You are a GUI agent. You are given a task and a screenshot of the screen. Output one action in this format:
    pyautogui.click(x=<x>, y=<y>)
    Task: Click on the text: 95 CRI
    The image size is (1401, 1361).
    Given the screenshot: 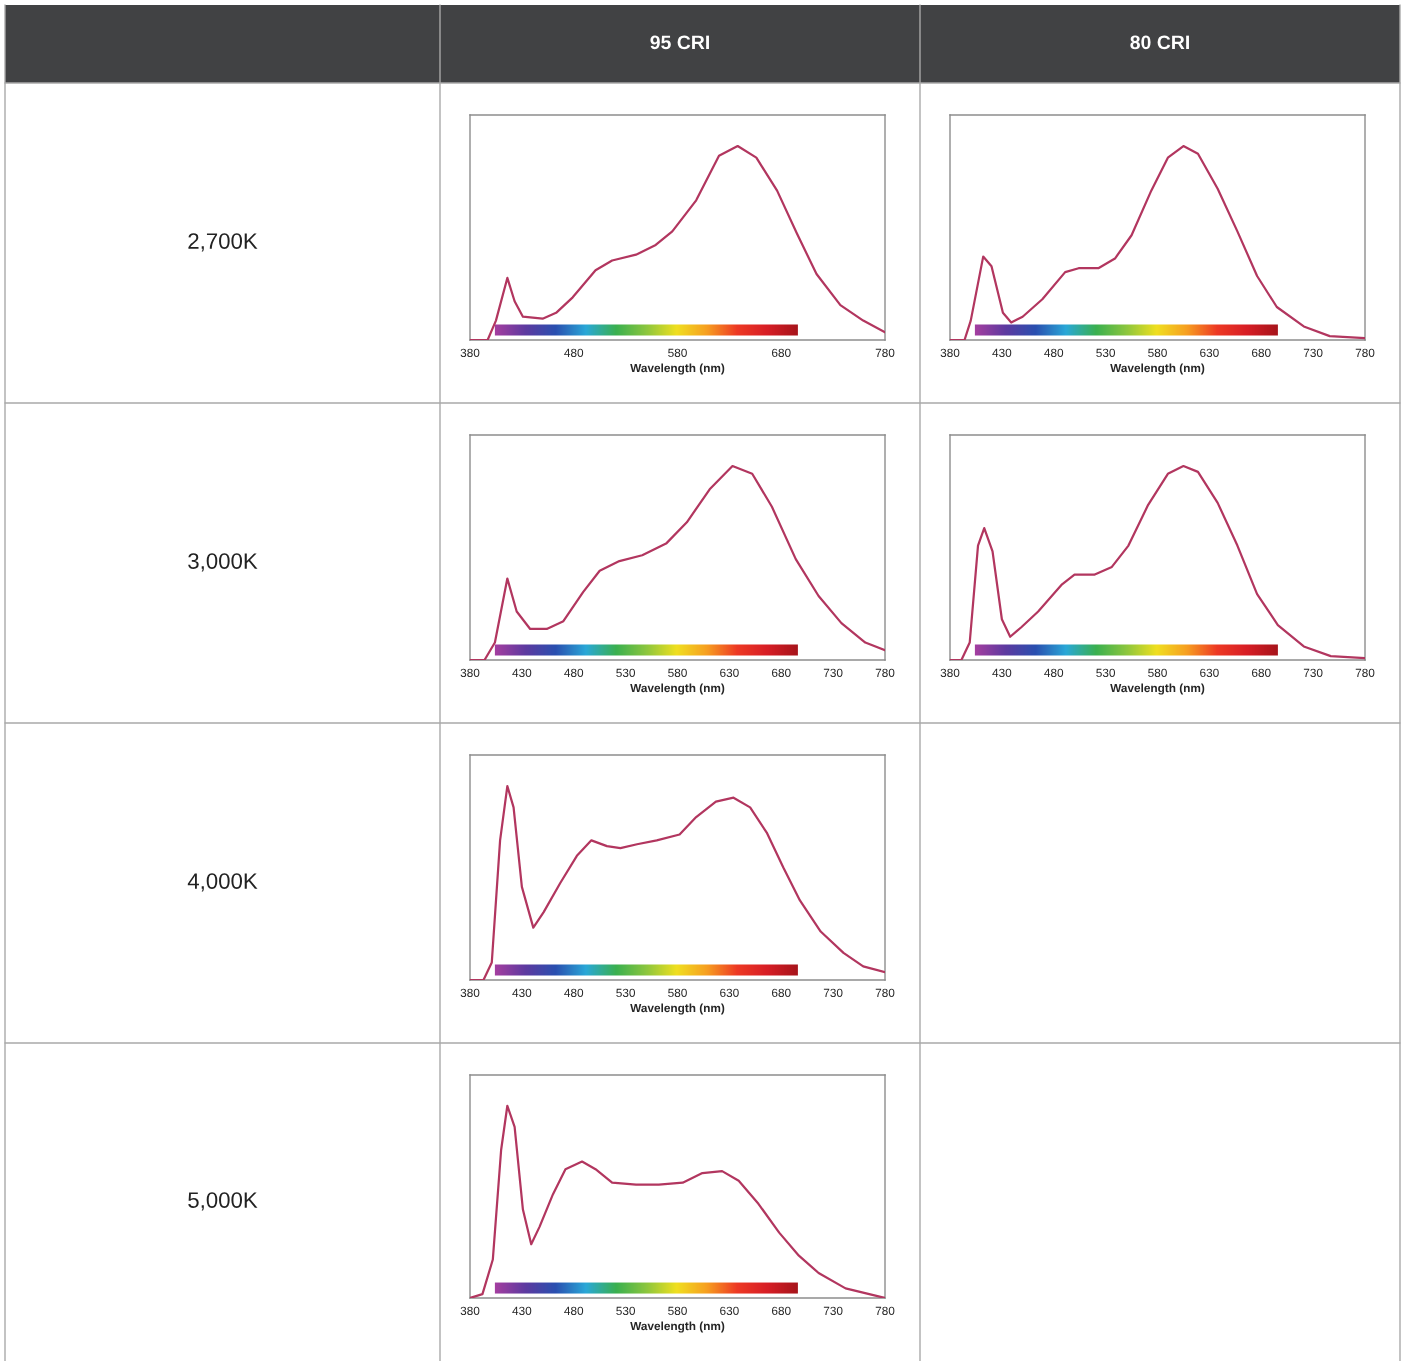 What is the action you would take?
    pyautogui.click(x=679, y=42)
    